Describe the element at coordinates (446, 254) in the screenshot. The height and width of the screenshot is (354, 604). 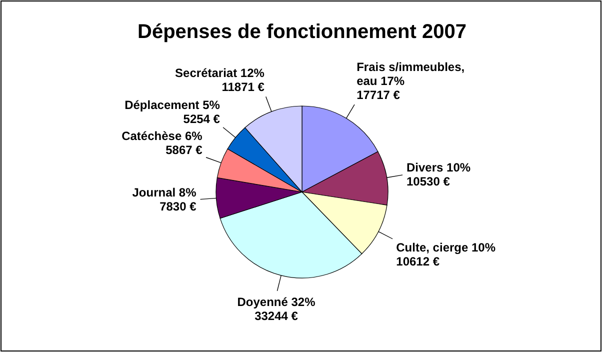
I see `slice-label: Culte, cierge 10% 10612 €` at that location.